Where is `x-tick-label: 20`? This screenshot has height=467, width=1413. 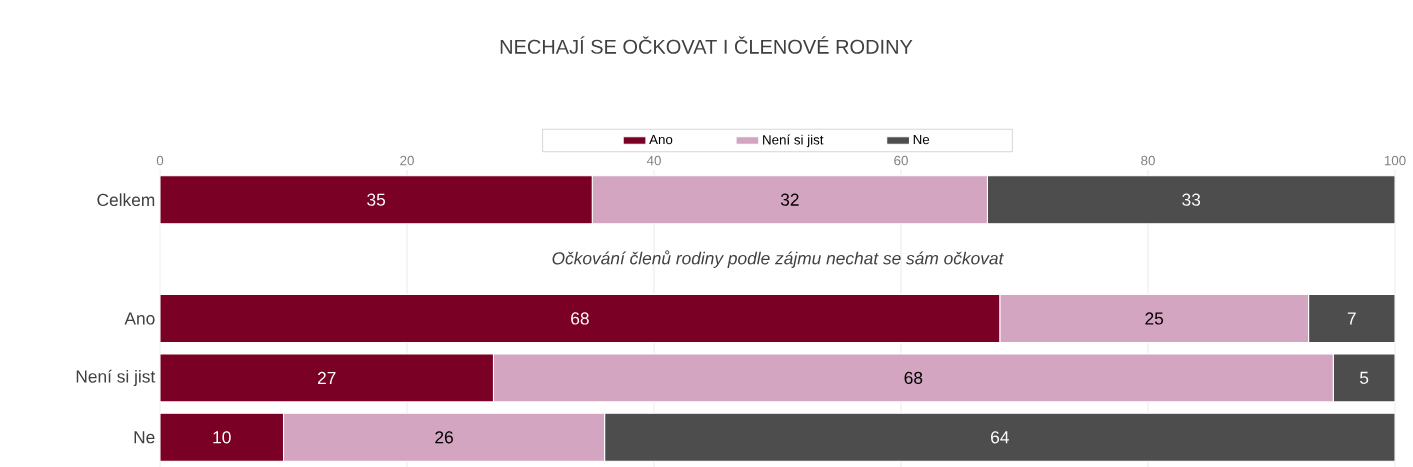 x-tick-label: 20 is located at coordinates (407, 160).